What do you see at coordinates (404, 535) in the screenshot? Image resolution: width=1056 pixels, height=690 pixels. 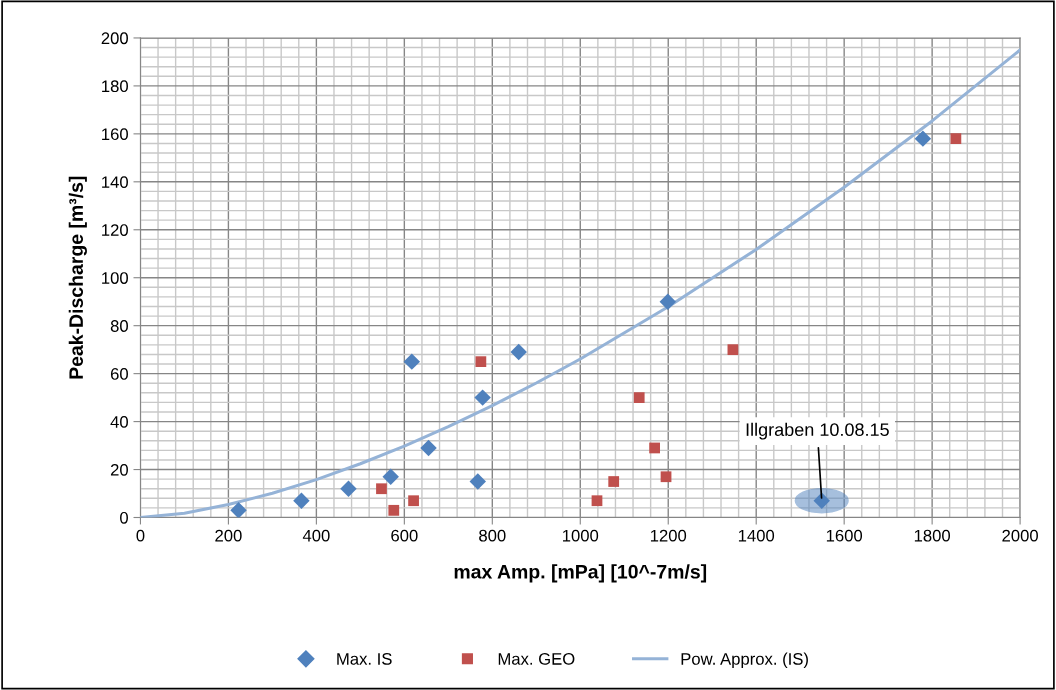 I see `x-tick-label: 600` at bounding box center [404, 535].